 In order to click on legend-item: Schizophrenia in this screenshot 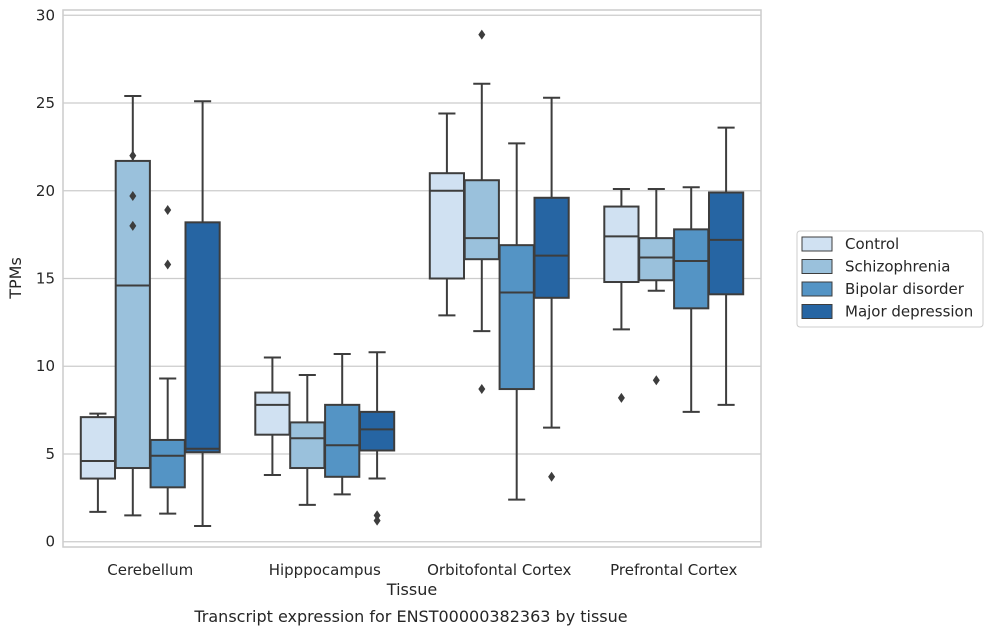, I will do `click(875, 267)`.